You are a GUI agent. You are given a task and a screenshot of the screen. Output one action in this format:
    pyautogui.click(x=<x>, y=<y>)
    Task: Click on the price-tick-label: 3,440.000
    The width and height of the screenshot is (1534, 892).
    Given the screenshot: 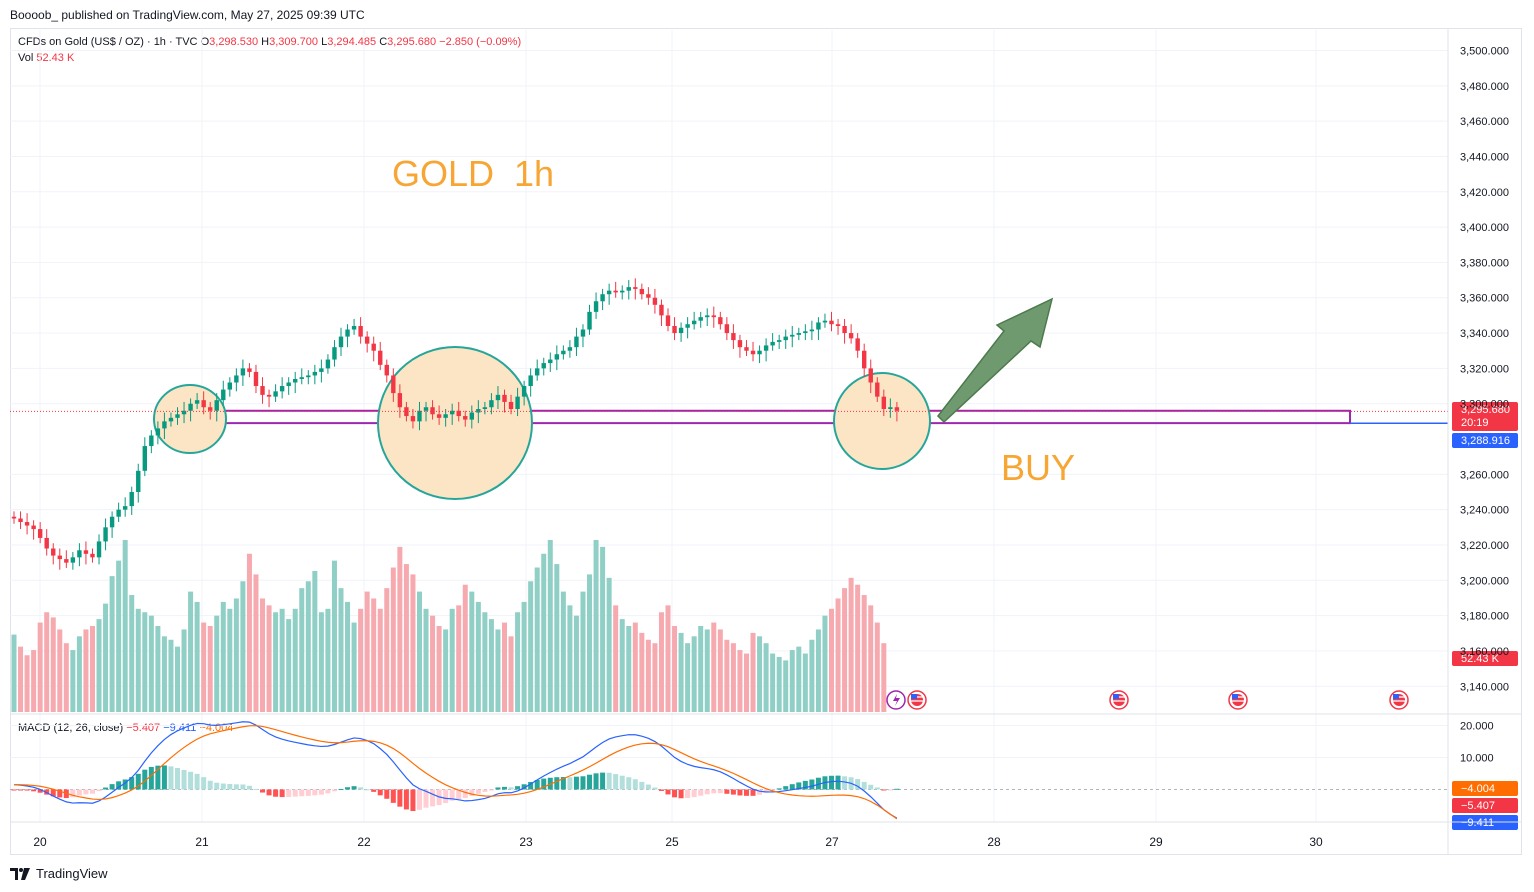 What is the action you would take?
    pyautogui.click(x=1484, y=157)
    